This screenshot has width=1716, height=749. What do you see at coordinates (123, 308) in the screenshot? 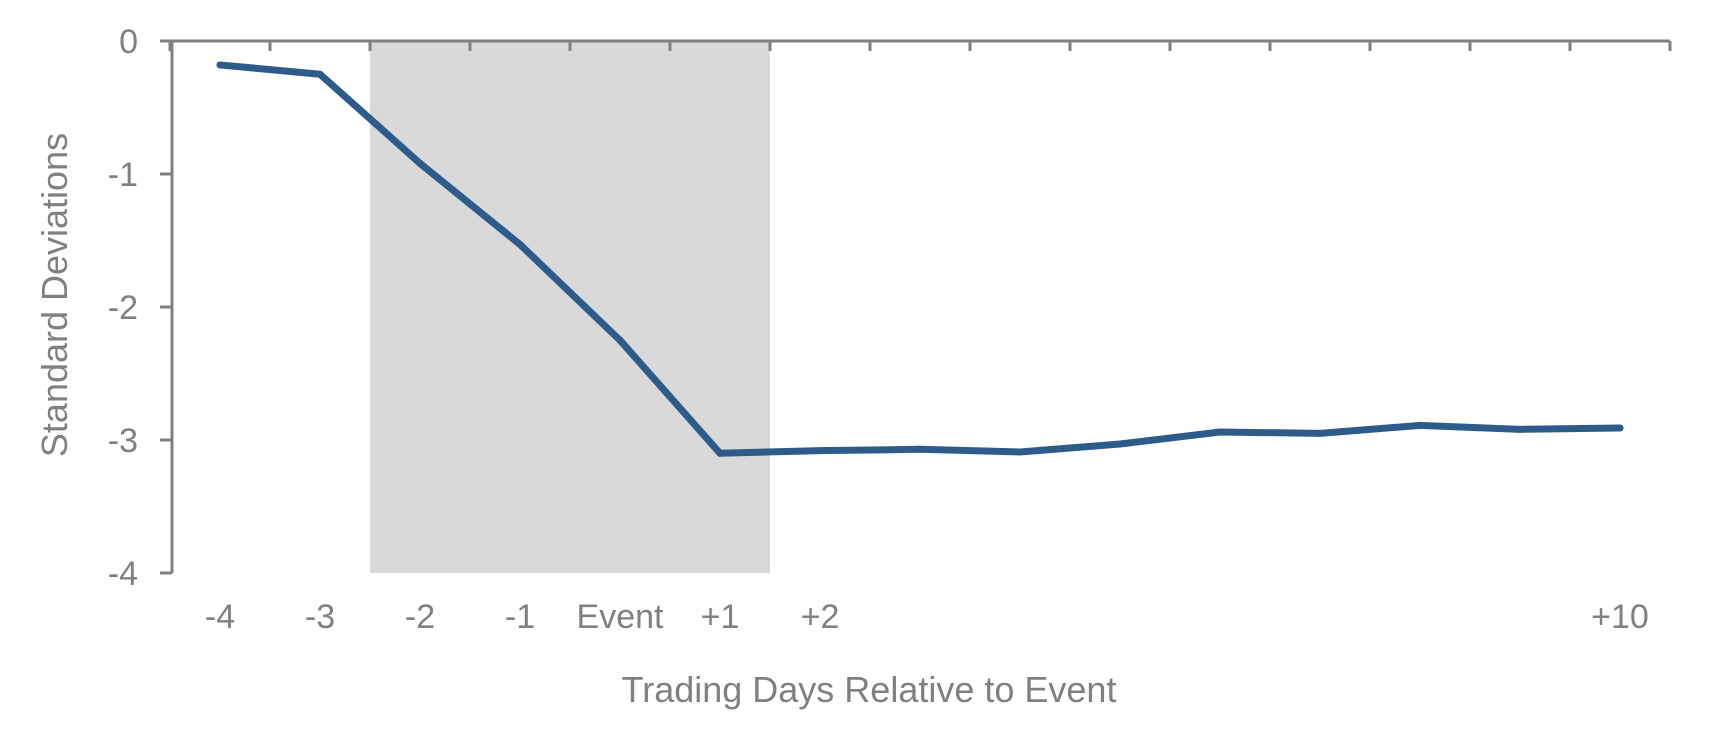
I see `y-tick-label: -2` at bounding box center [123, 308].